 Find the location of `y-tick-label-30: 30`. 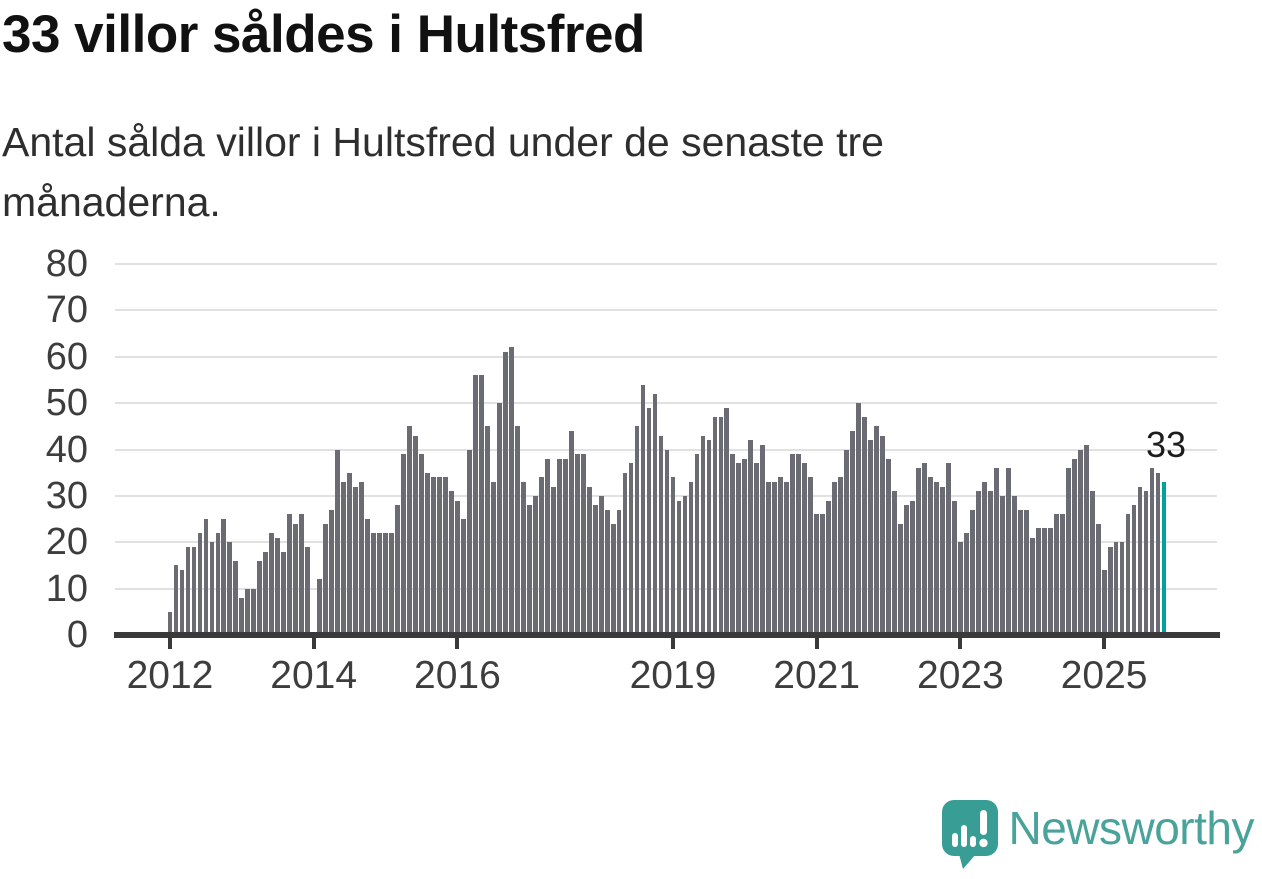

y-tick-label-30: 30 is located at coordinates (66, 495).